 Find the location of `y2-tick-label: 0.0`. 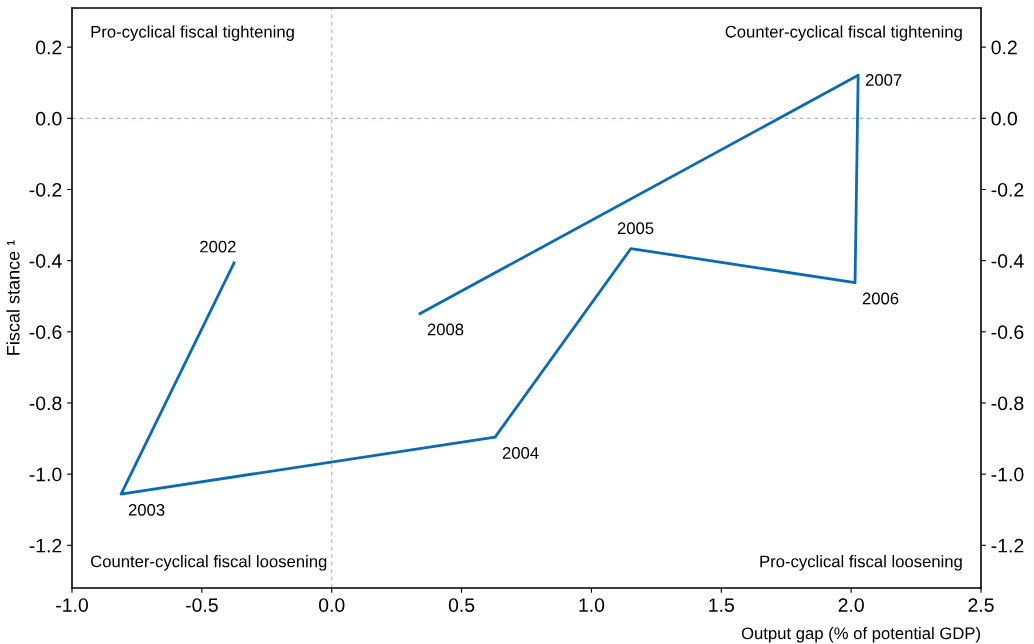

y2-tick-label: 0.0 is located at coordinates (1004, 118).